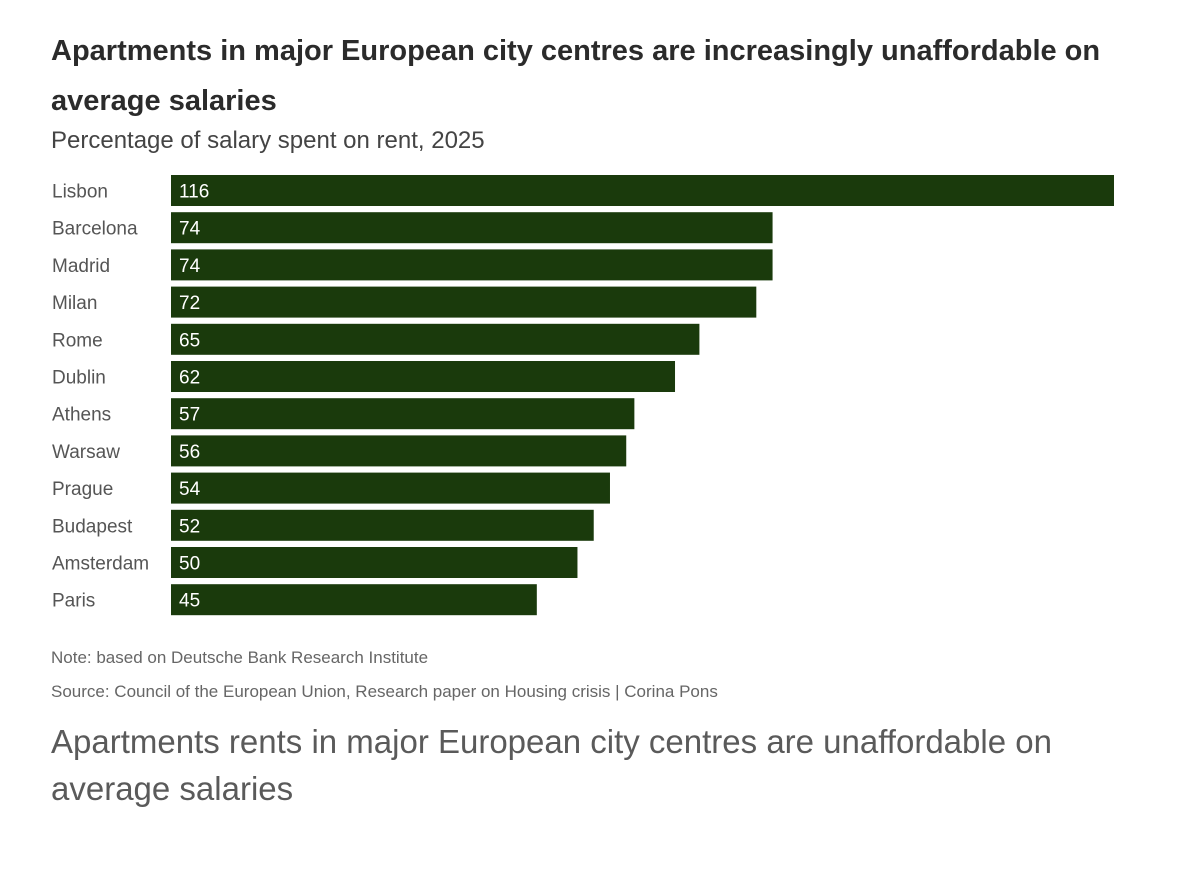  What do you see at coordinates (189, 340) in the screenshot?
I see `value-label: 65` at bounding box center [189, 340].